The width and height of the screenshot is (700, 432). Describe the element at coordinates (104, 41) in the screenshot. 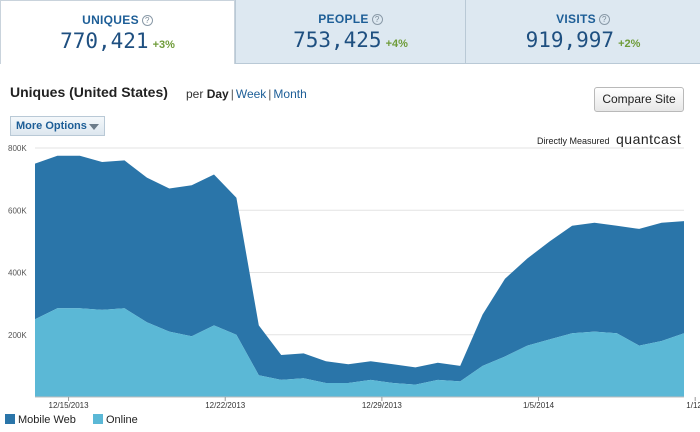

I see `tab-uniques-value: 770,421` at that location.